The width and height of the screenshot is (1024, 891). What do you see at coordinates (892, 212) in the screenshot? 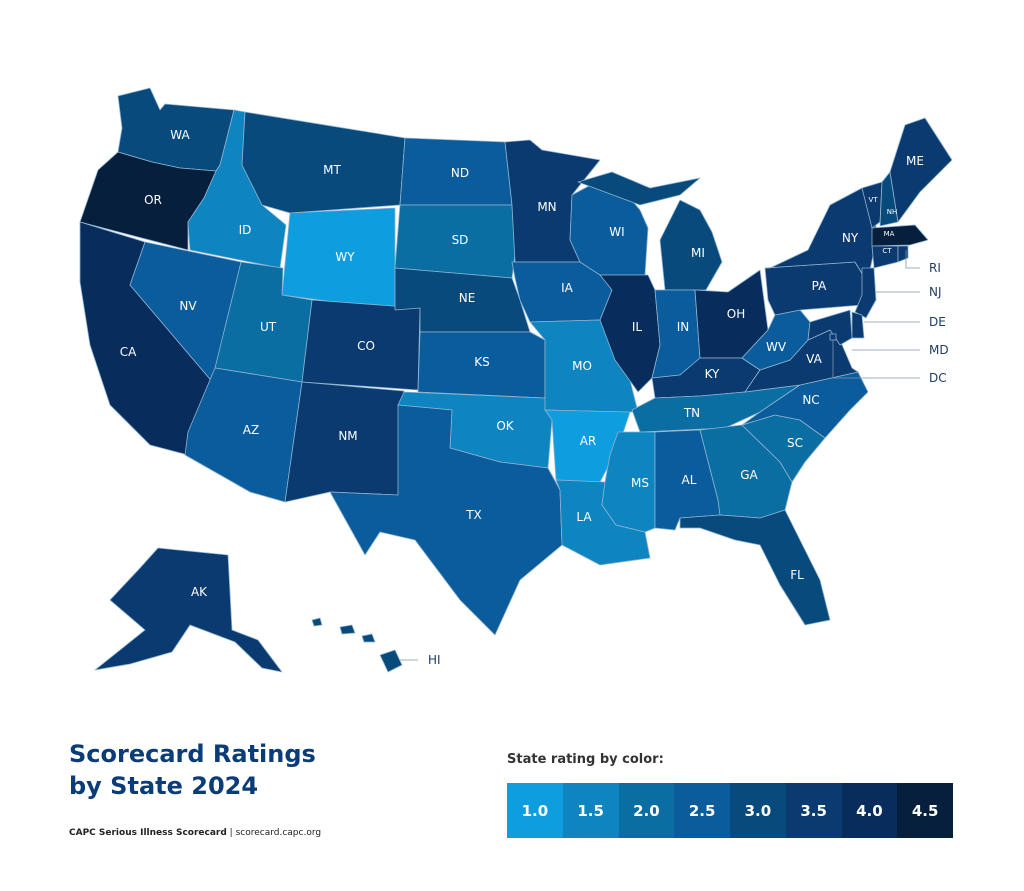
I see `state-label-nh: NH` at bounding box center [892, 212].